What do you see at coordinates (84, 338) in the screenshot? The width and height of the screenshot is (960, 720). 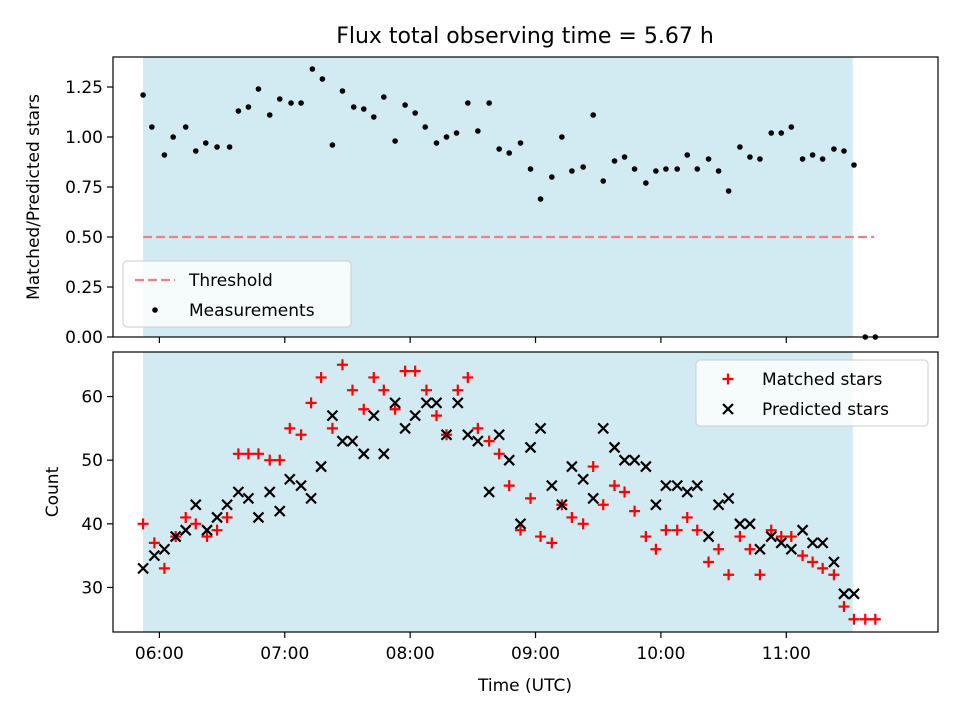 I see `top-y-tick-label: 0.00` at bounding box center [84, 338].